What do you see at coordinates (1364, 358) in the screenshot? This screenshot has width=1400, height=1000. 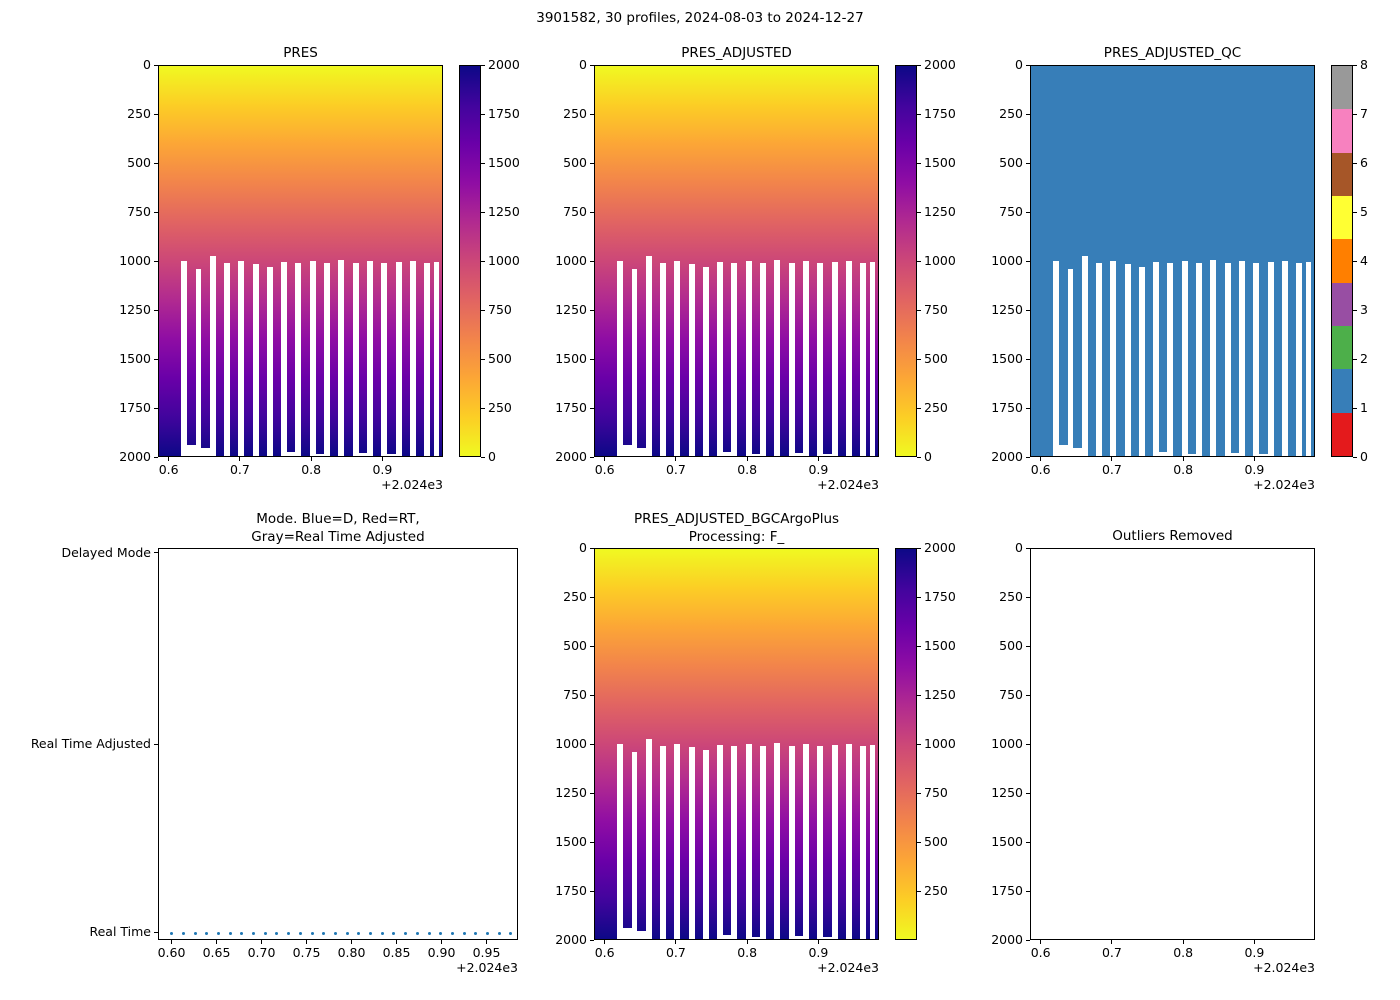 I see `colorbar-tick-label: 2` at bounding box center [1364, 358].